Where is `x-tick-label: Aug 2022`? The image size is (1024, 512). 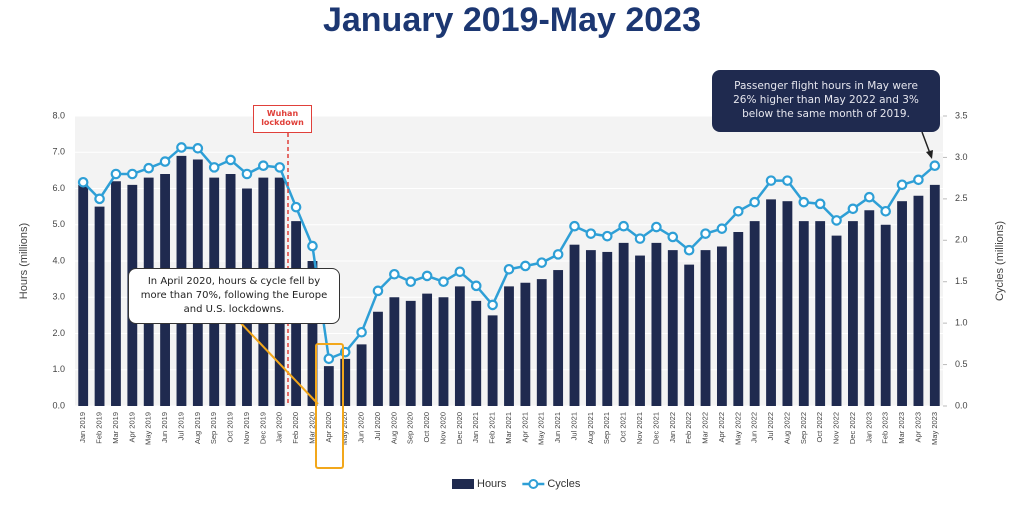 x-tick-label: Aug 2022 is located at coordinates (786, 428).